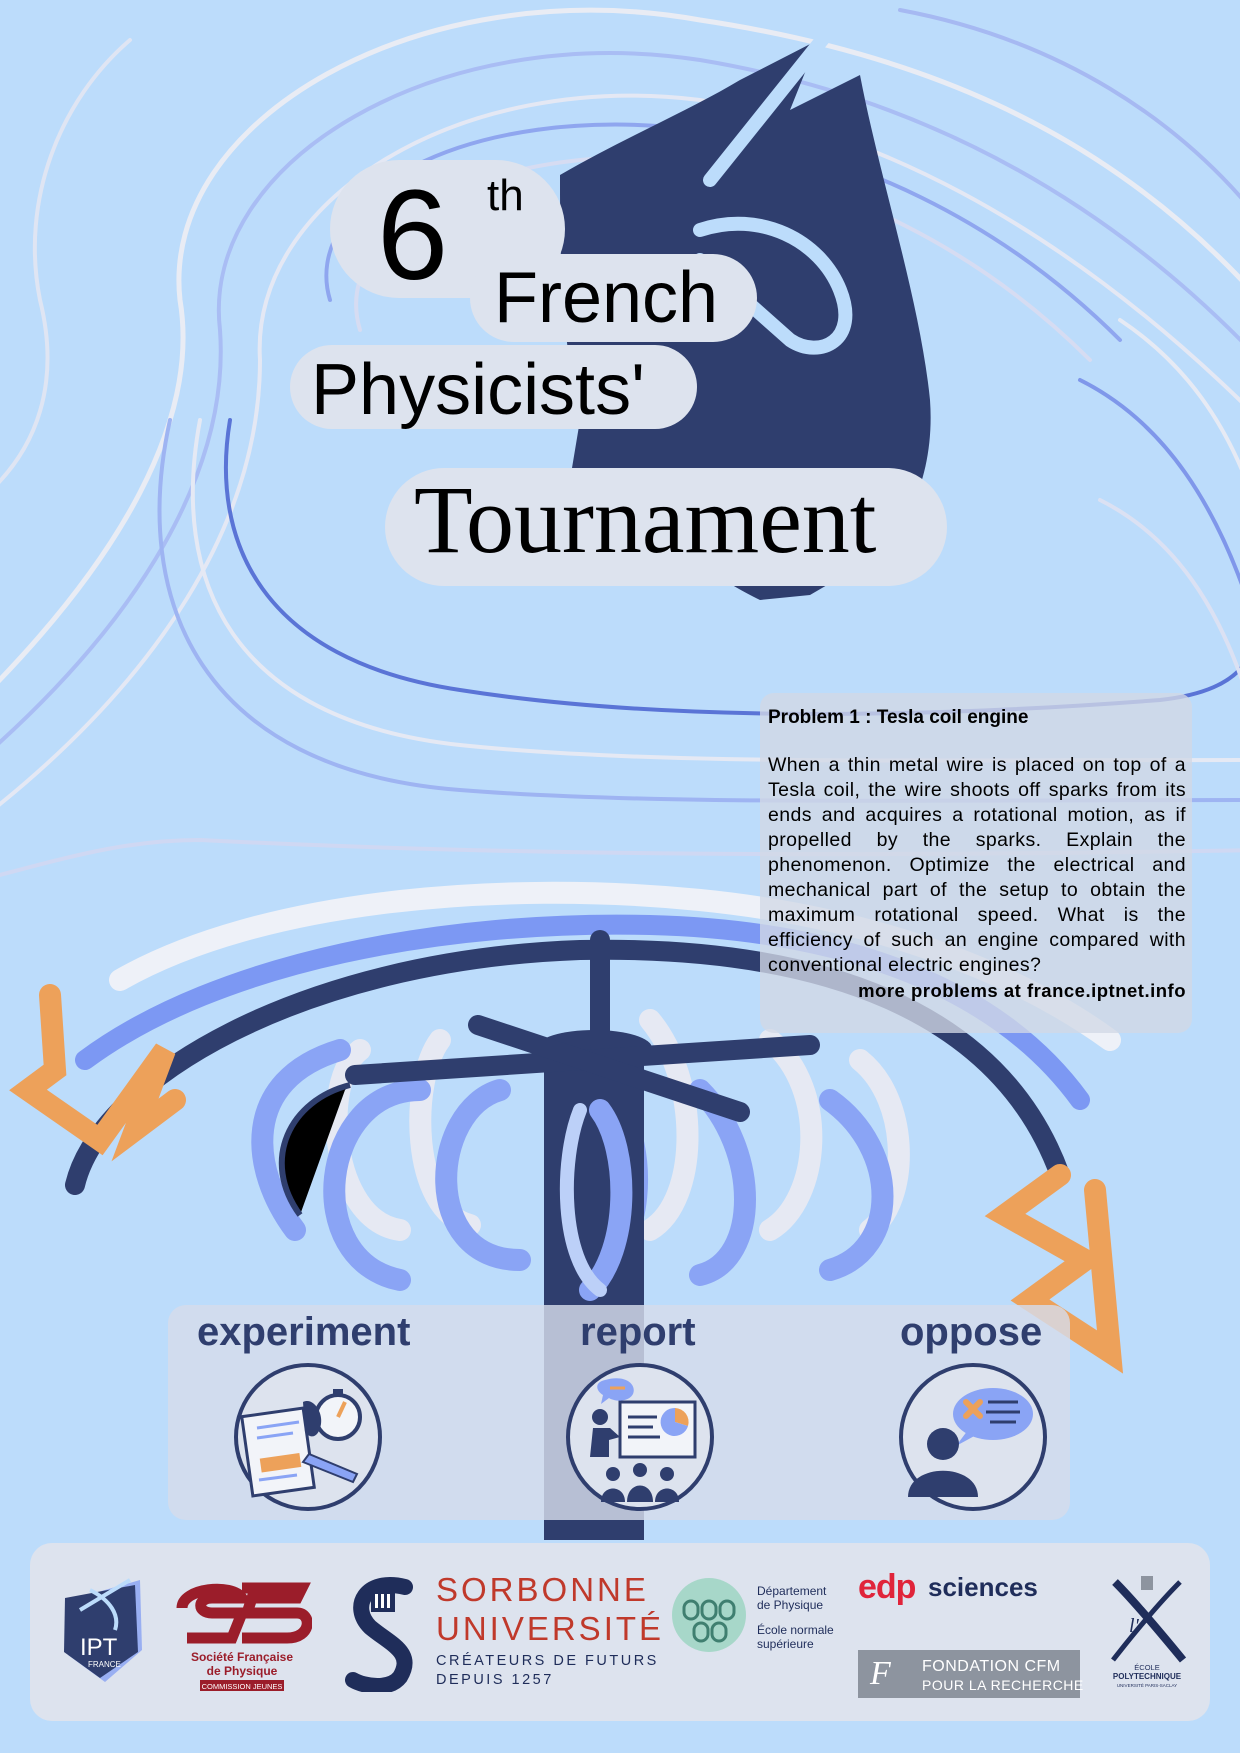 The width and height of the screenshot is (1240, 1753). What do you see at coordinates (887, 1587) in the screenshot?
I see `edp-logo: edp` at bounding box center [887, 1587].